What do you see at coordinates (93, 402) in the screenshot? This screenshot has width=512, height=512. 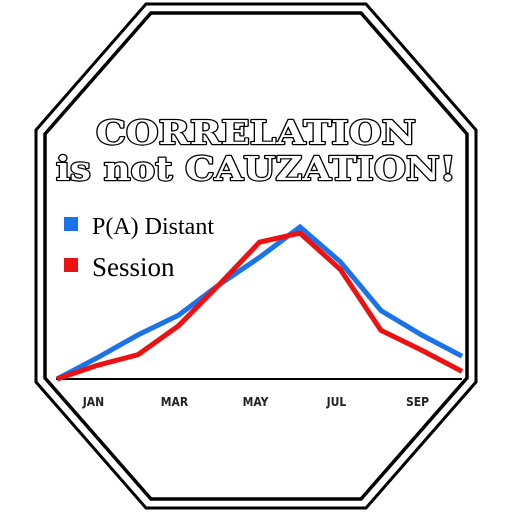 I see `x-tick-label-jan: JAN` at bounding box center [93, 402].